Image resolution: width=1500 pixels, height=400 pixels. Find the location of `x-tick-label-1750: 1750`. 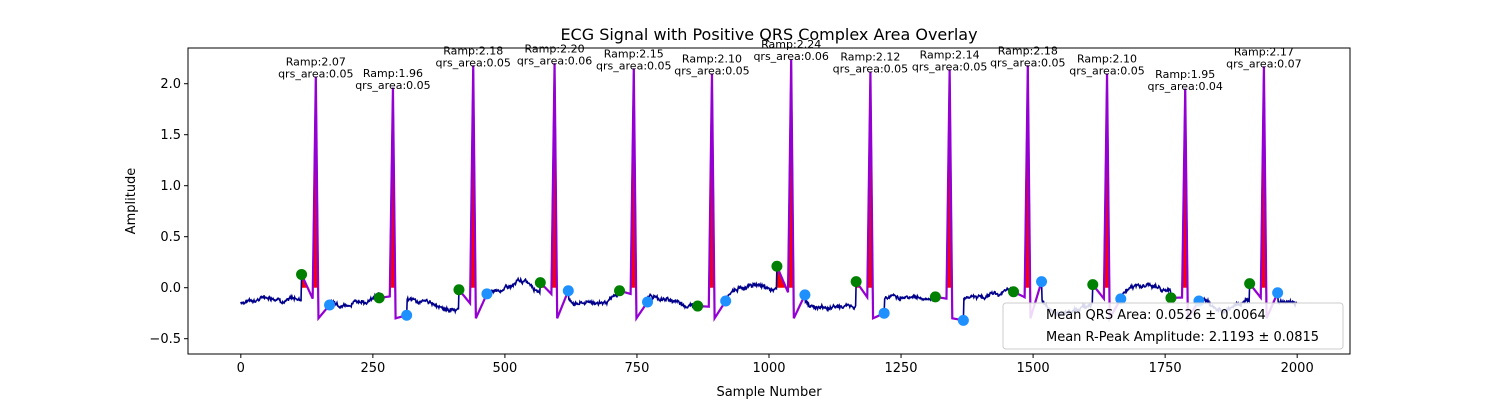

x-tick-label-1750: 1750 is located at coordinates (1165, 368).